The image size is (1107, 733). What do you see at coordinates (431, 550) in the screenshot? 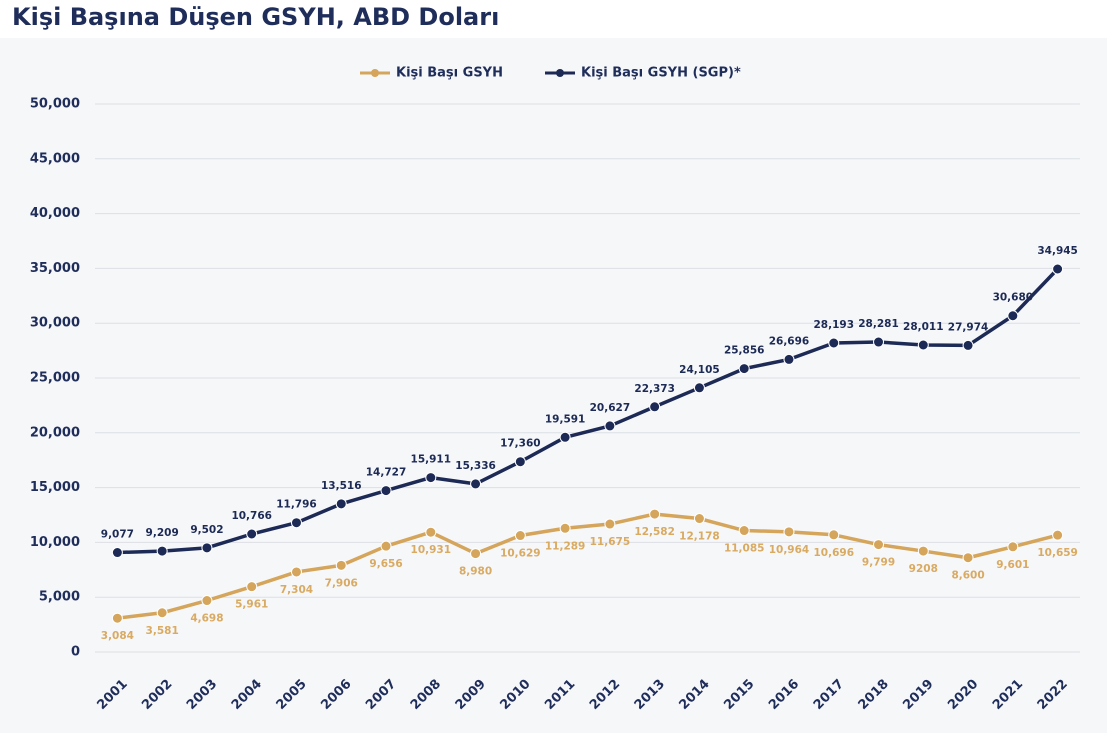
I see `data-label: 10,931` at bounding box center [431, 550].